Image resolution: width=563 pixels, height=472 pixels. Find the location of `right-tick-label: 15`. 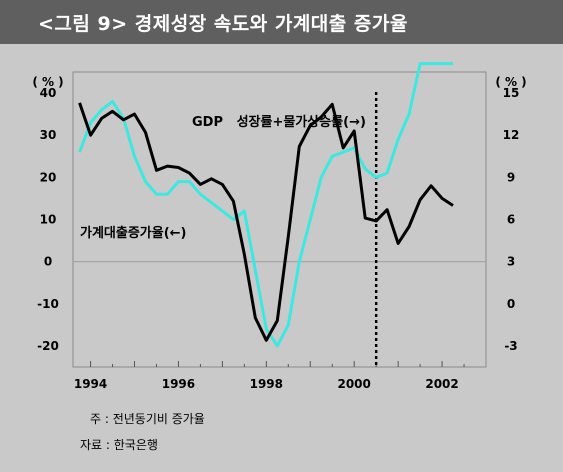

right-tick-label: 15 is located at coordinates (511, 93).